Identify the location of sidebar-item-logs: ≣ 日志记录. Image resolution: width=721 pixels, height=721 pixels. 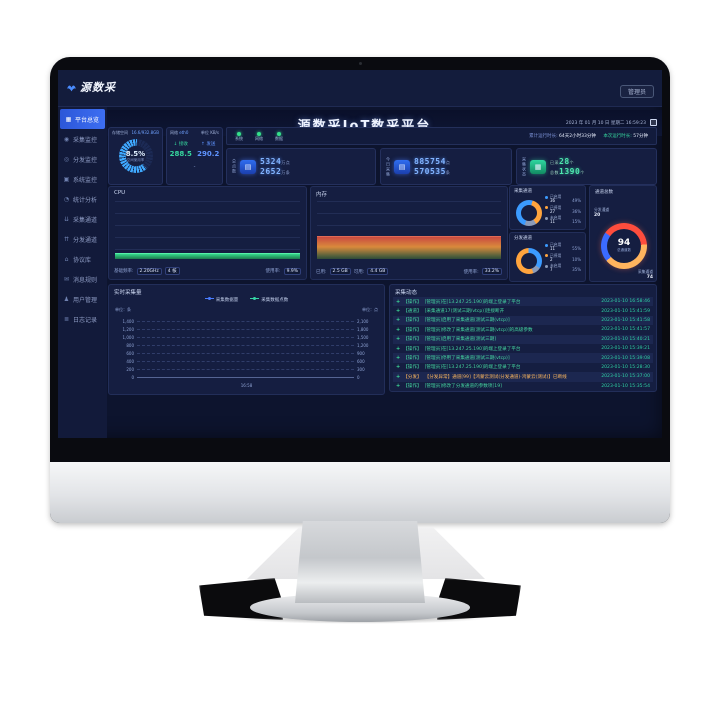
(82, 319).